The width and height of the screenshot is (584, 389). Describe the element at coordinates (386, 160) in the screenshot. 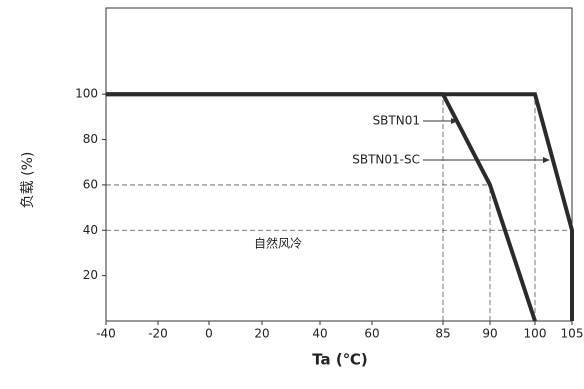

I see `annotation: SBTN01-SC` at that location.